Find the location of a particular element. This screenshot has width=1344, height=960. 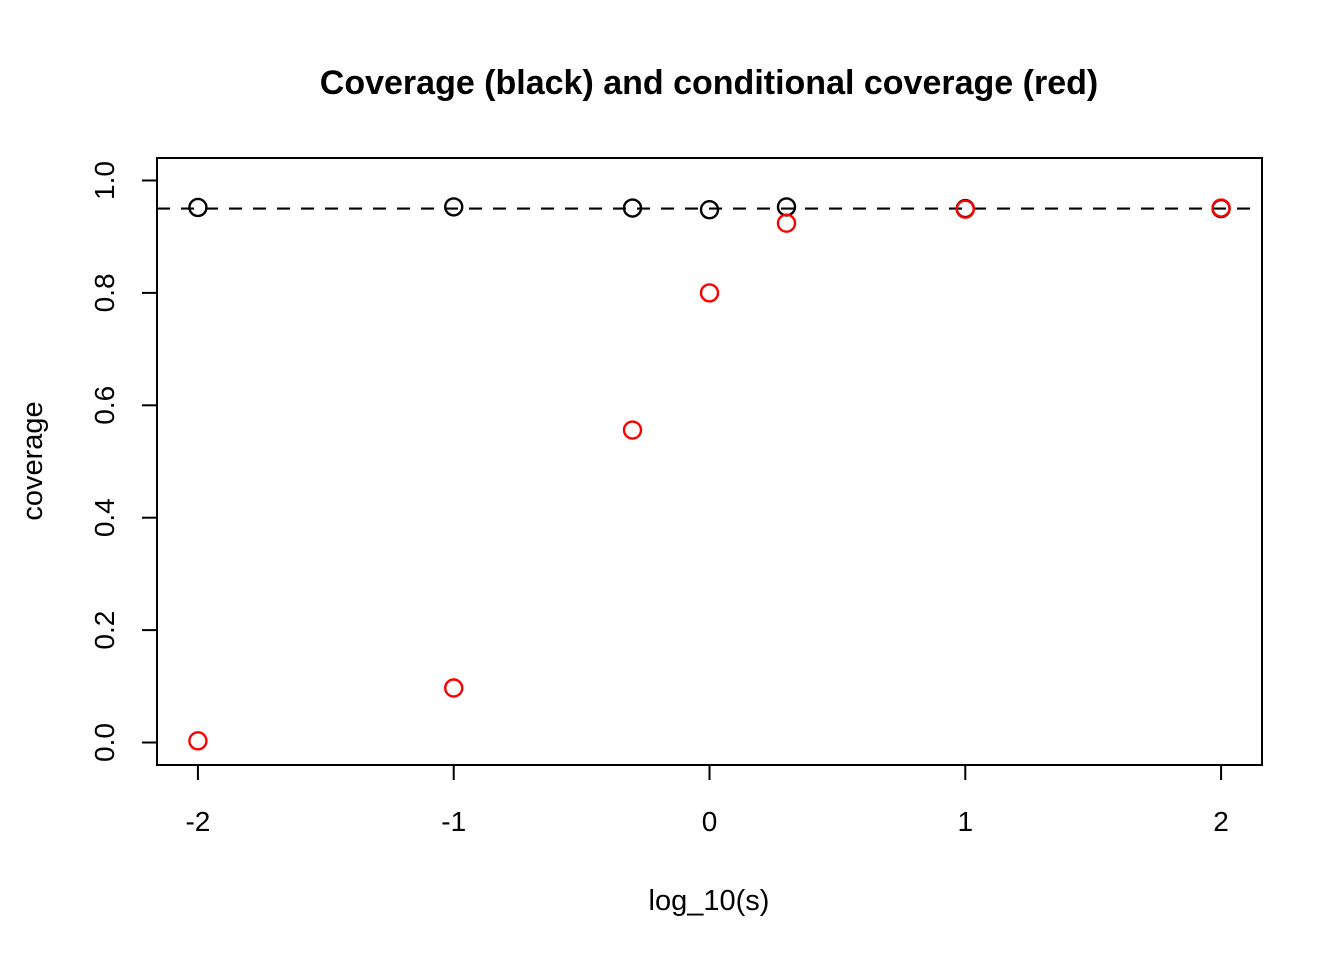

x-tick-label: 2 is located at coordinates (1221, 821).